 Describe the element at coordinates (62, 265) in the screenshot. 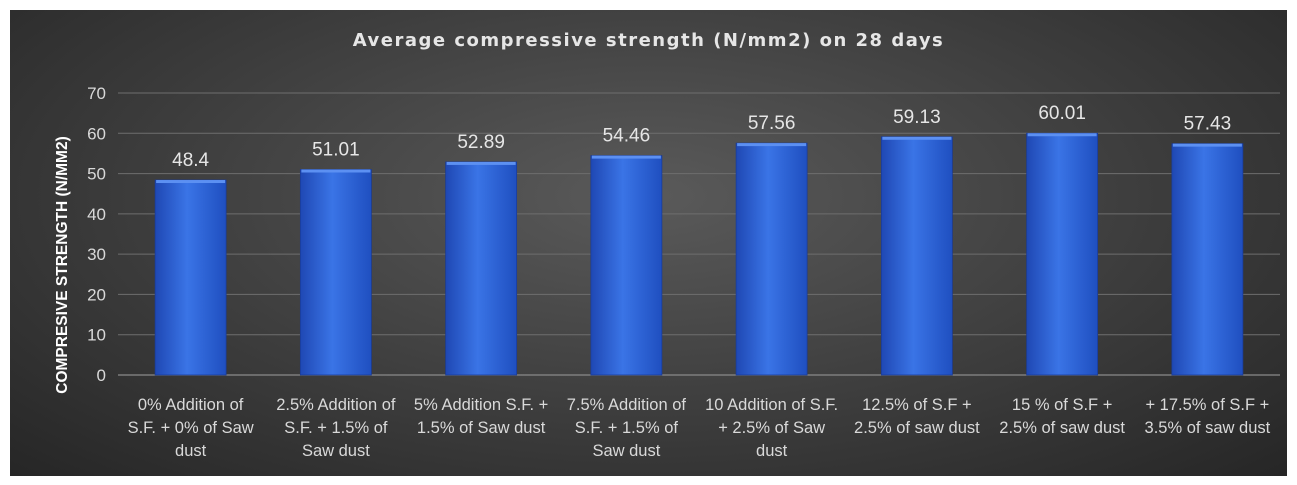

I see `y-axis-title: COMPRESIVE STRENGTH (N/MM2)` at that location.